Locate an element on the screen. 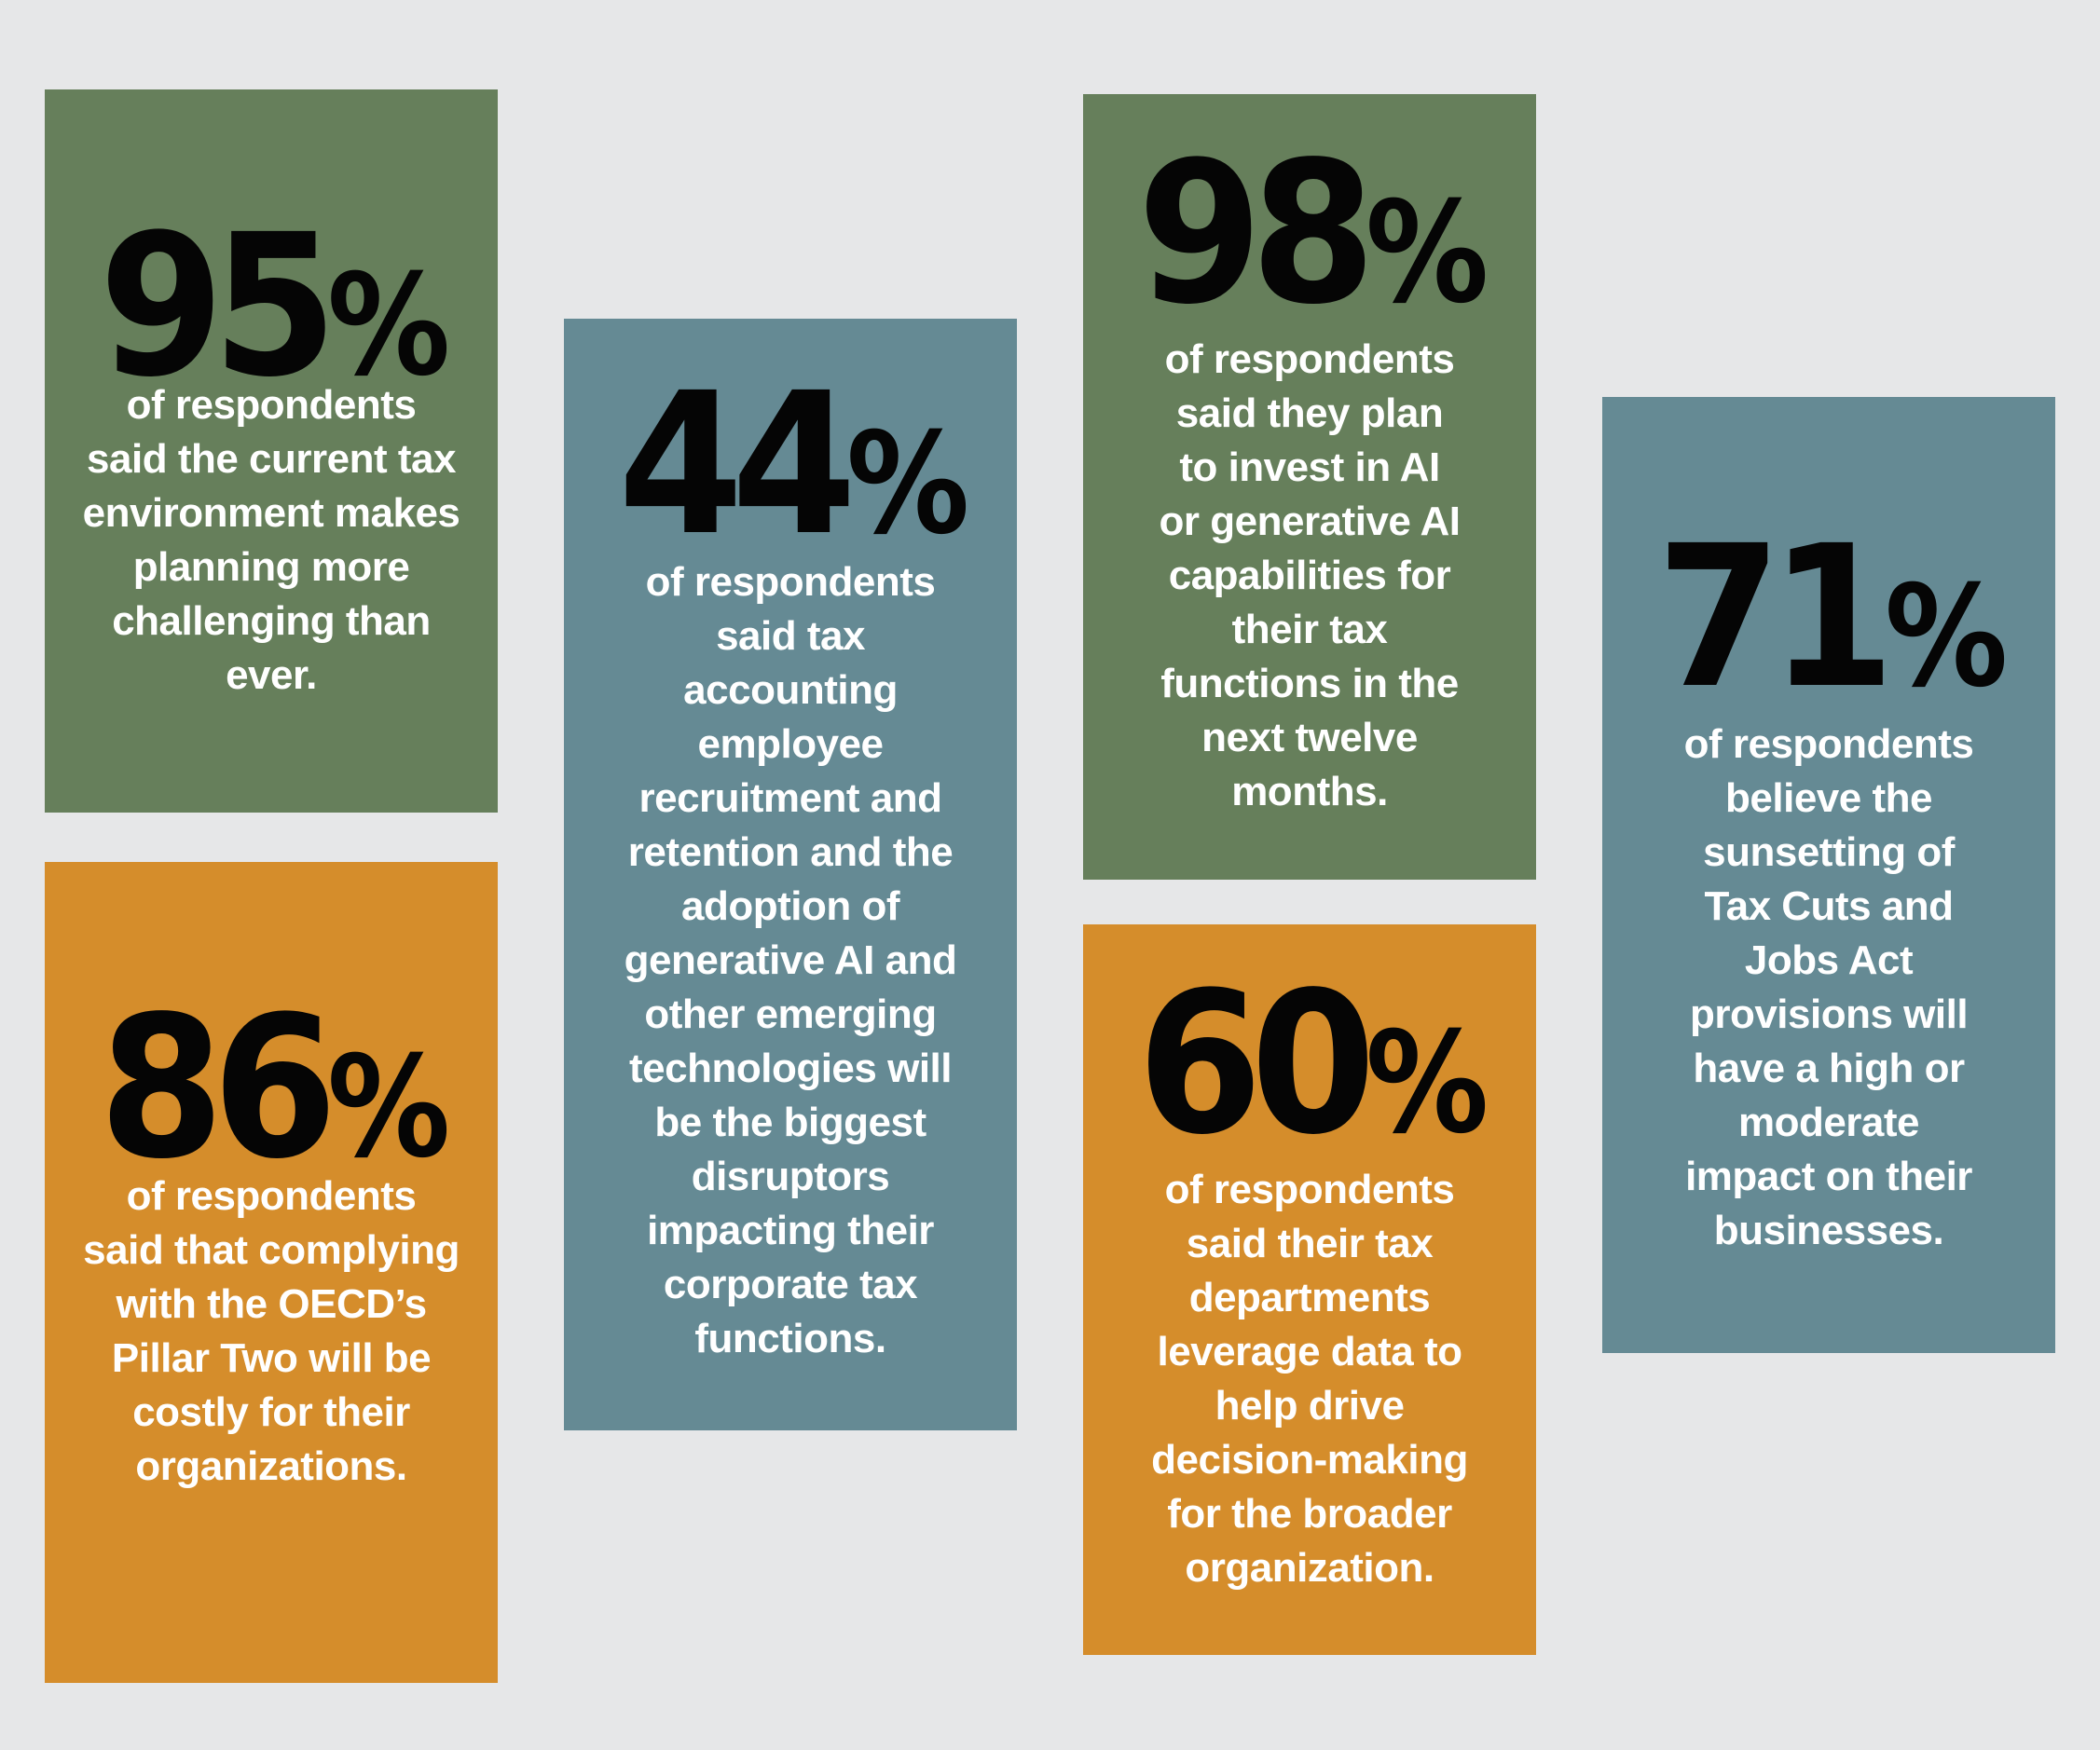 Image resolution: width=2100 pixels, height=1750 pixels. stat-figure: 60% is located at coordinates (1309, 1064).